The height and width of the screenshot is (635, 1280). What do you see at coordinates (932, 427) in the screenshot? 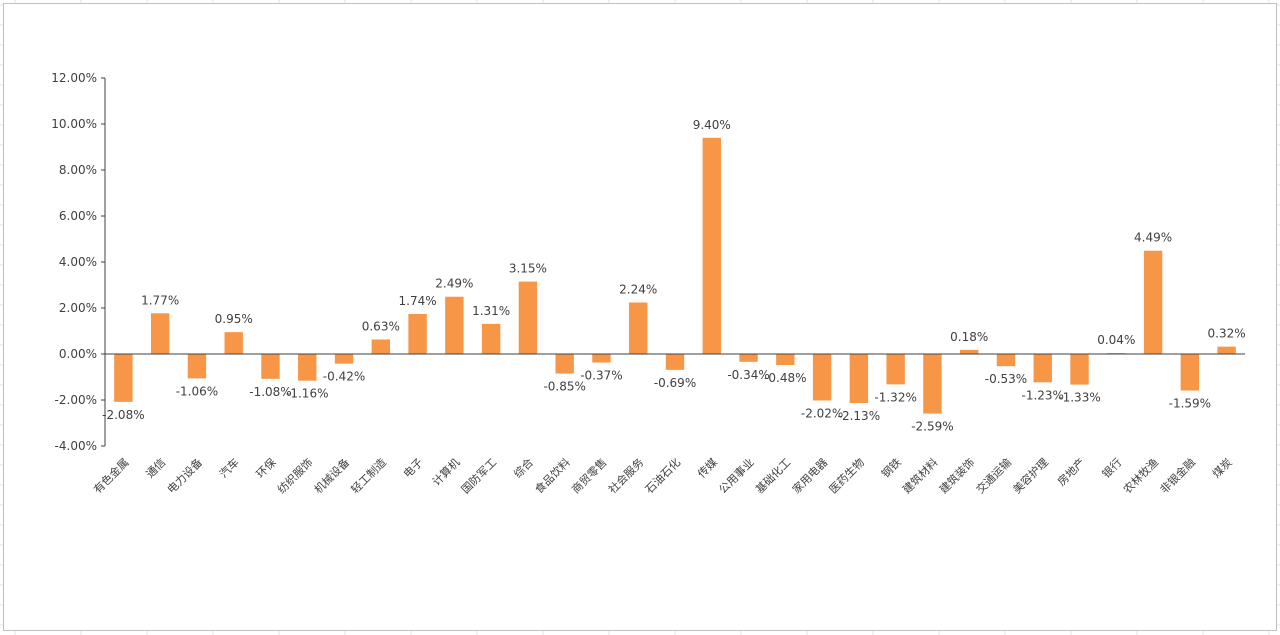
I see `data-label: -2.59%` at bounding box center [932, 427].